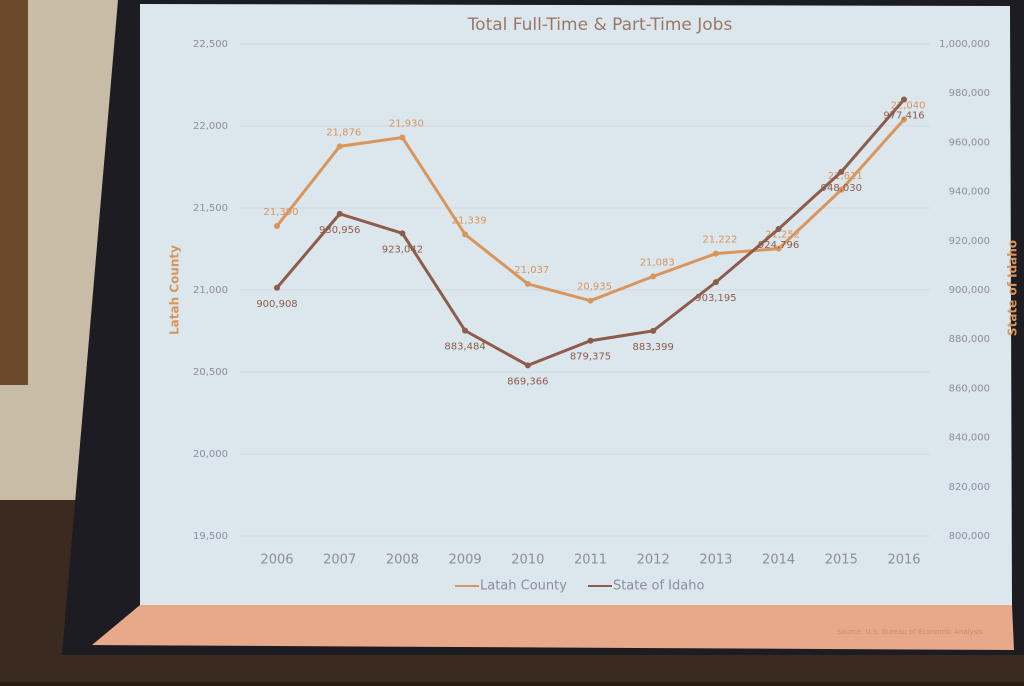 This screenshot has height=686, width=1024. I want to click on x-tick-label: 2016, so click(903, 560).